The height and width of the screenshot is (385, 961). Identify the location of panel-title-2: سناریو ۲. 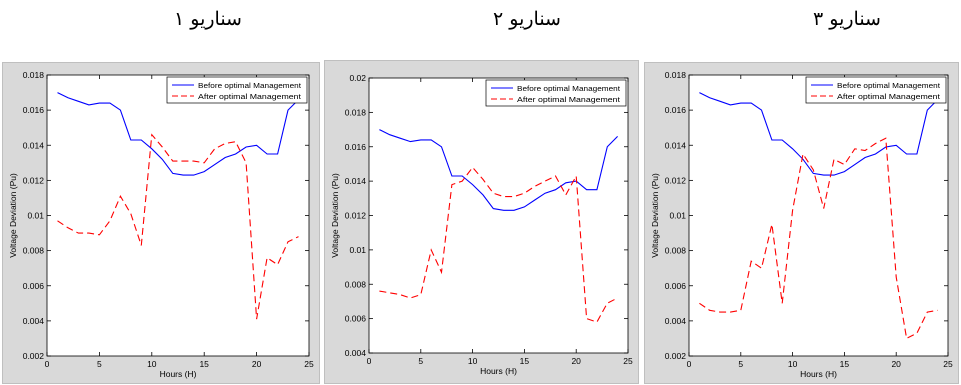
(527, 19).